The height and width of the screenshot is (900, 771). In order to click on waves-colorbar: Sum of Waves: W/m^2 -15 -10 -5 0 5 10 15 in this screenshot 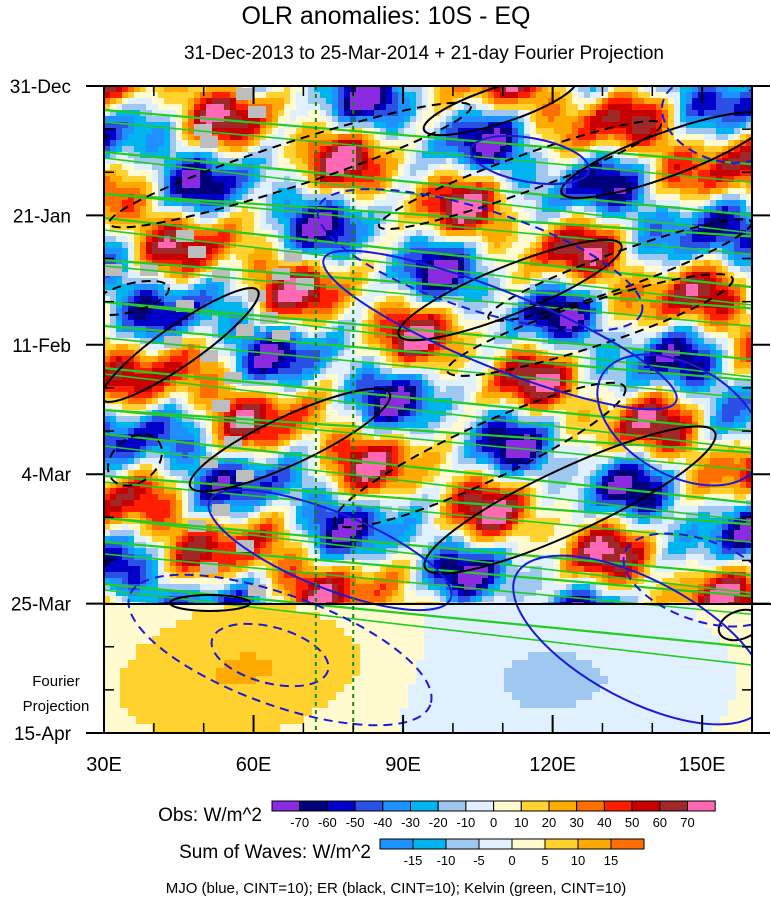, I will do `click(412, 853)`.